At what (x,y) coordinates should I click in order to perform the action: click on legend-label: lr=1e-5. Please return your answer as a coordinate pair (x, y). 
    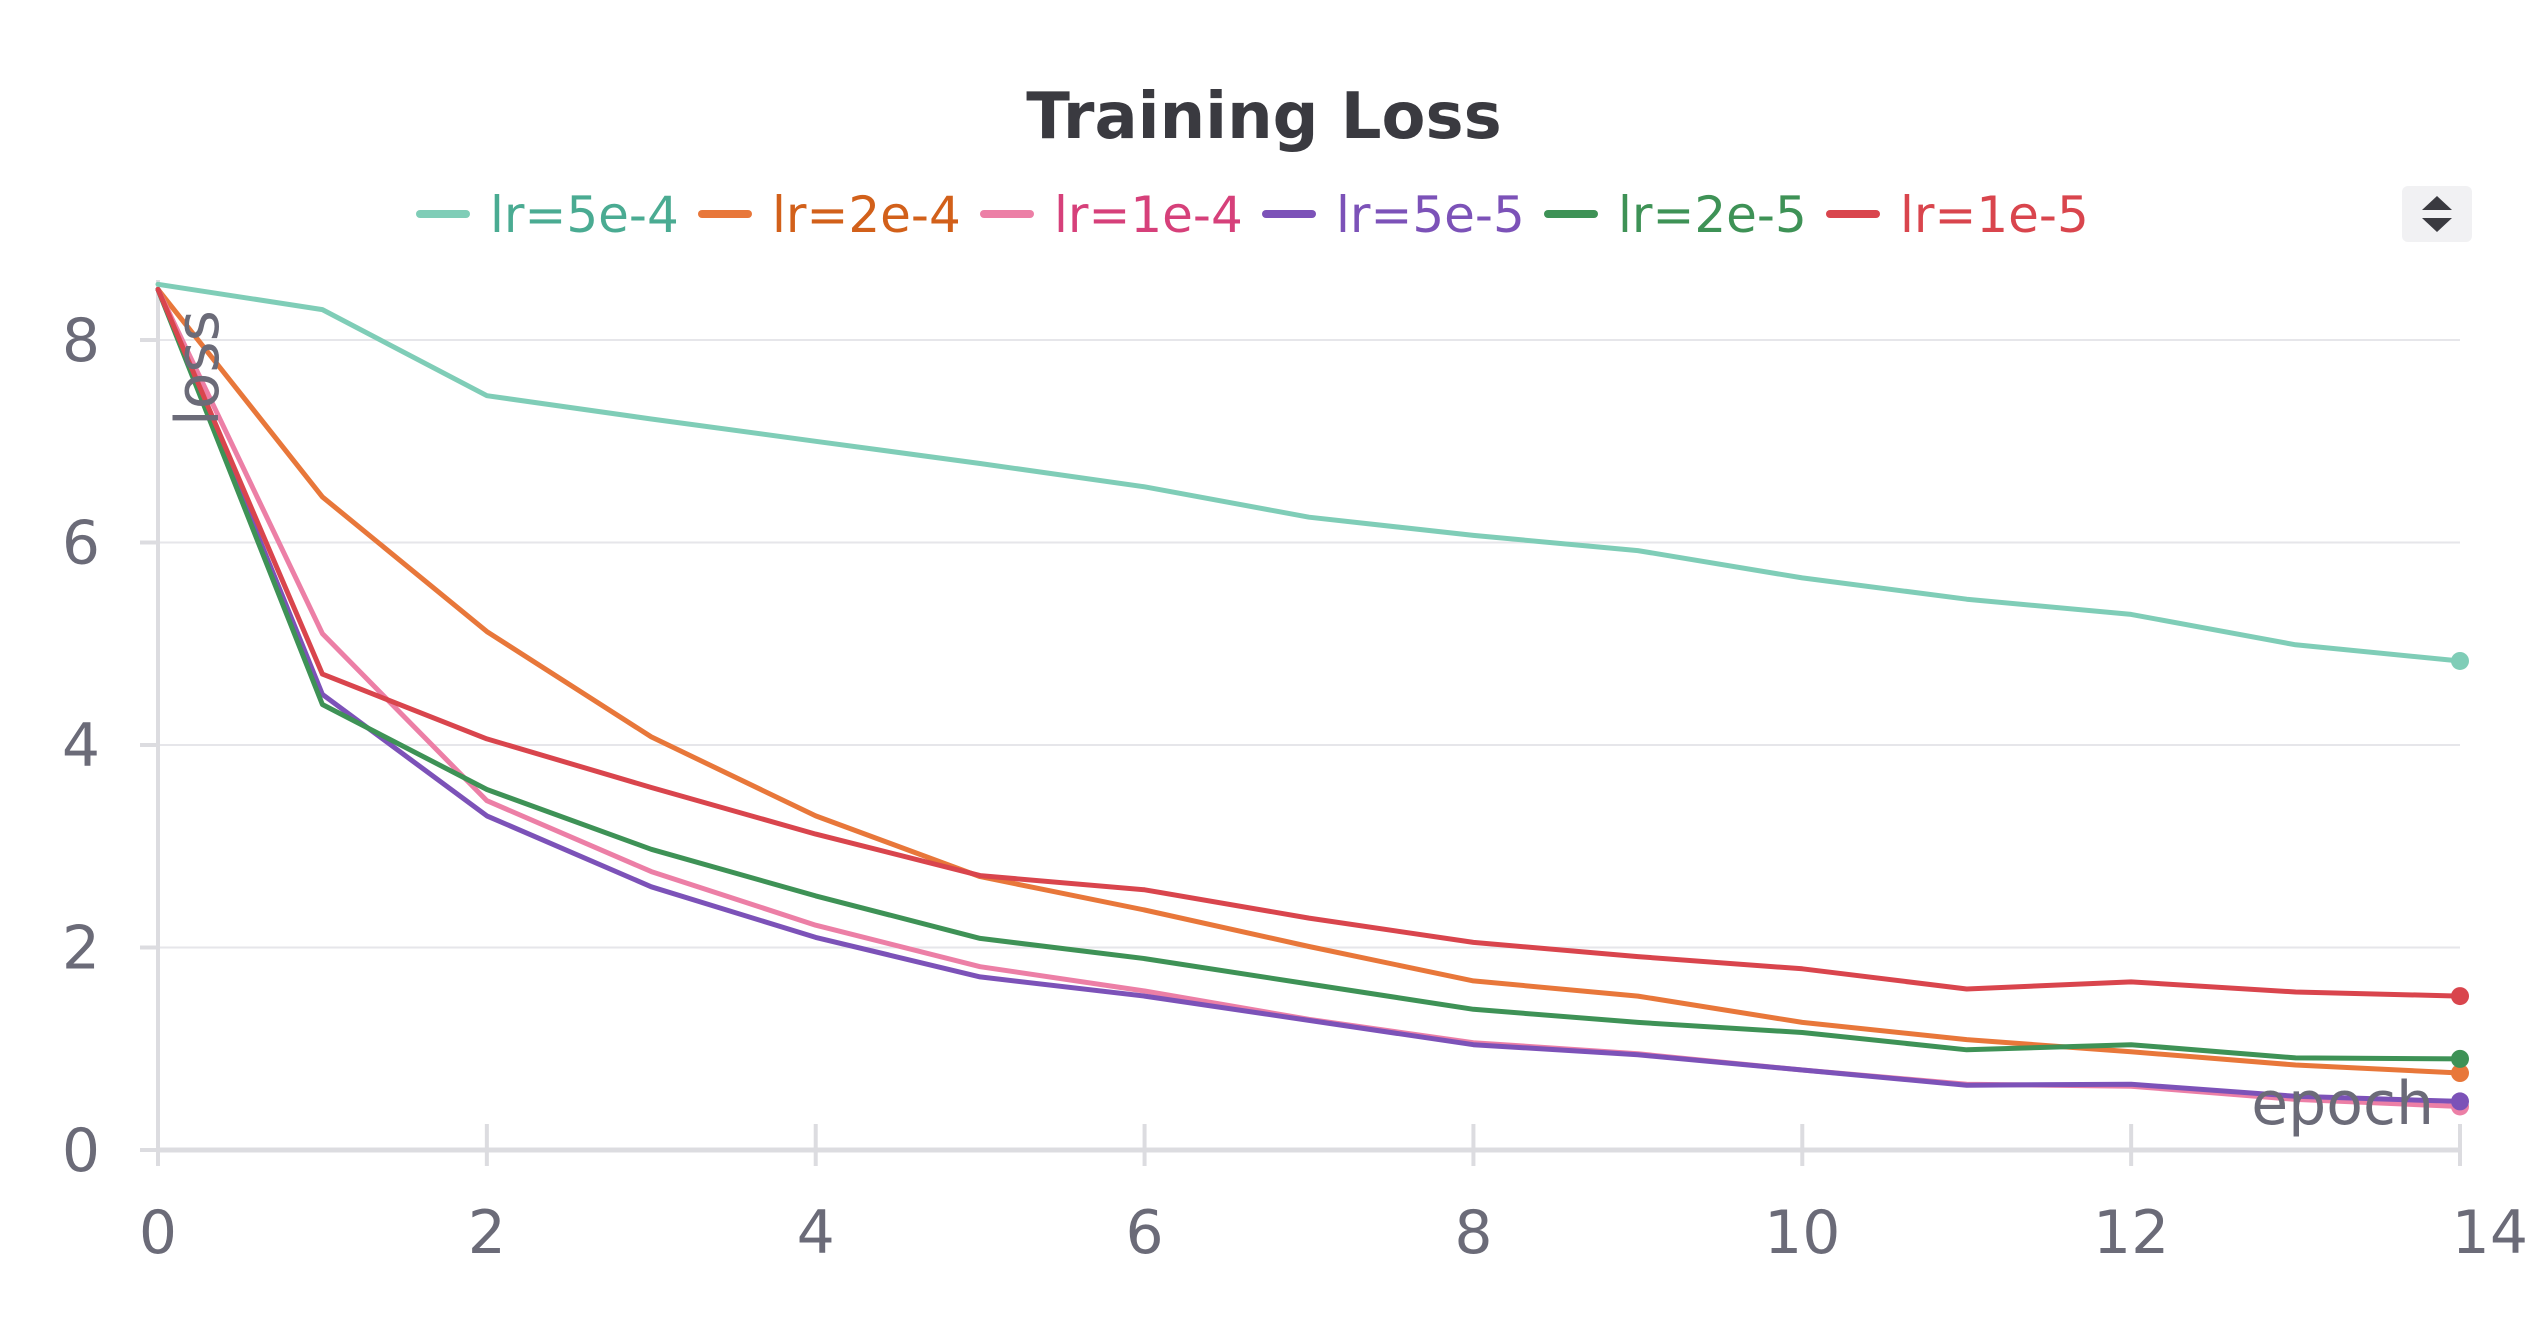
    Looking at the image, I should click on (1994, 215).